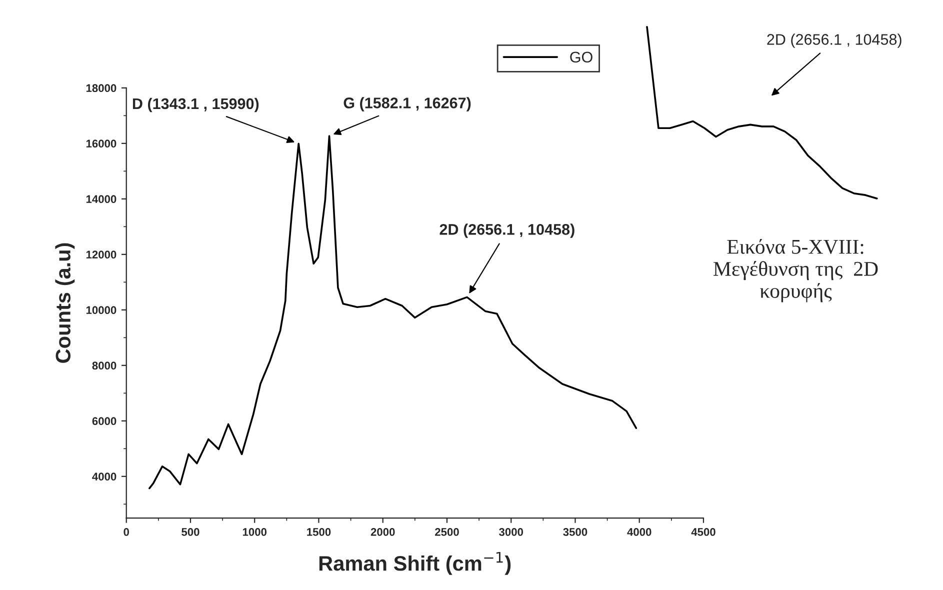  Describe the element at coordinates (796, 270) in the screenshot. I see `text: Εικόνα 5-XVIII: Μεγέθυνση της 2D κορυφής` at that location.